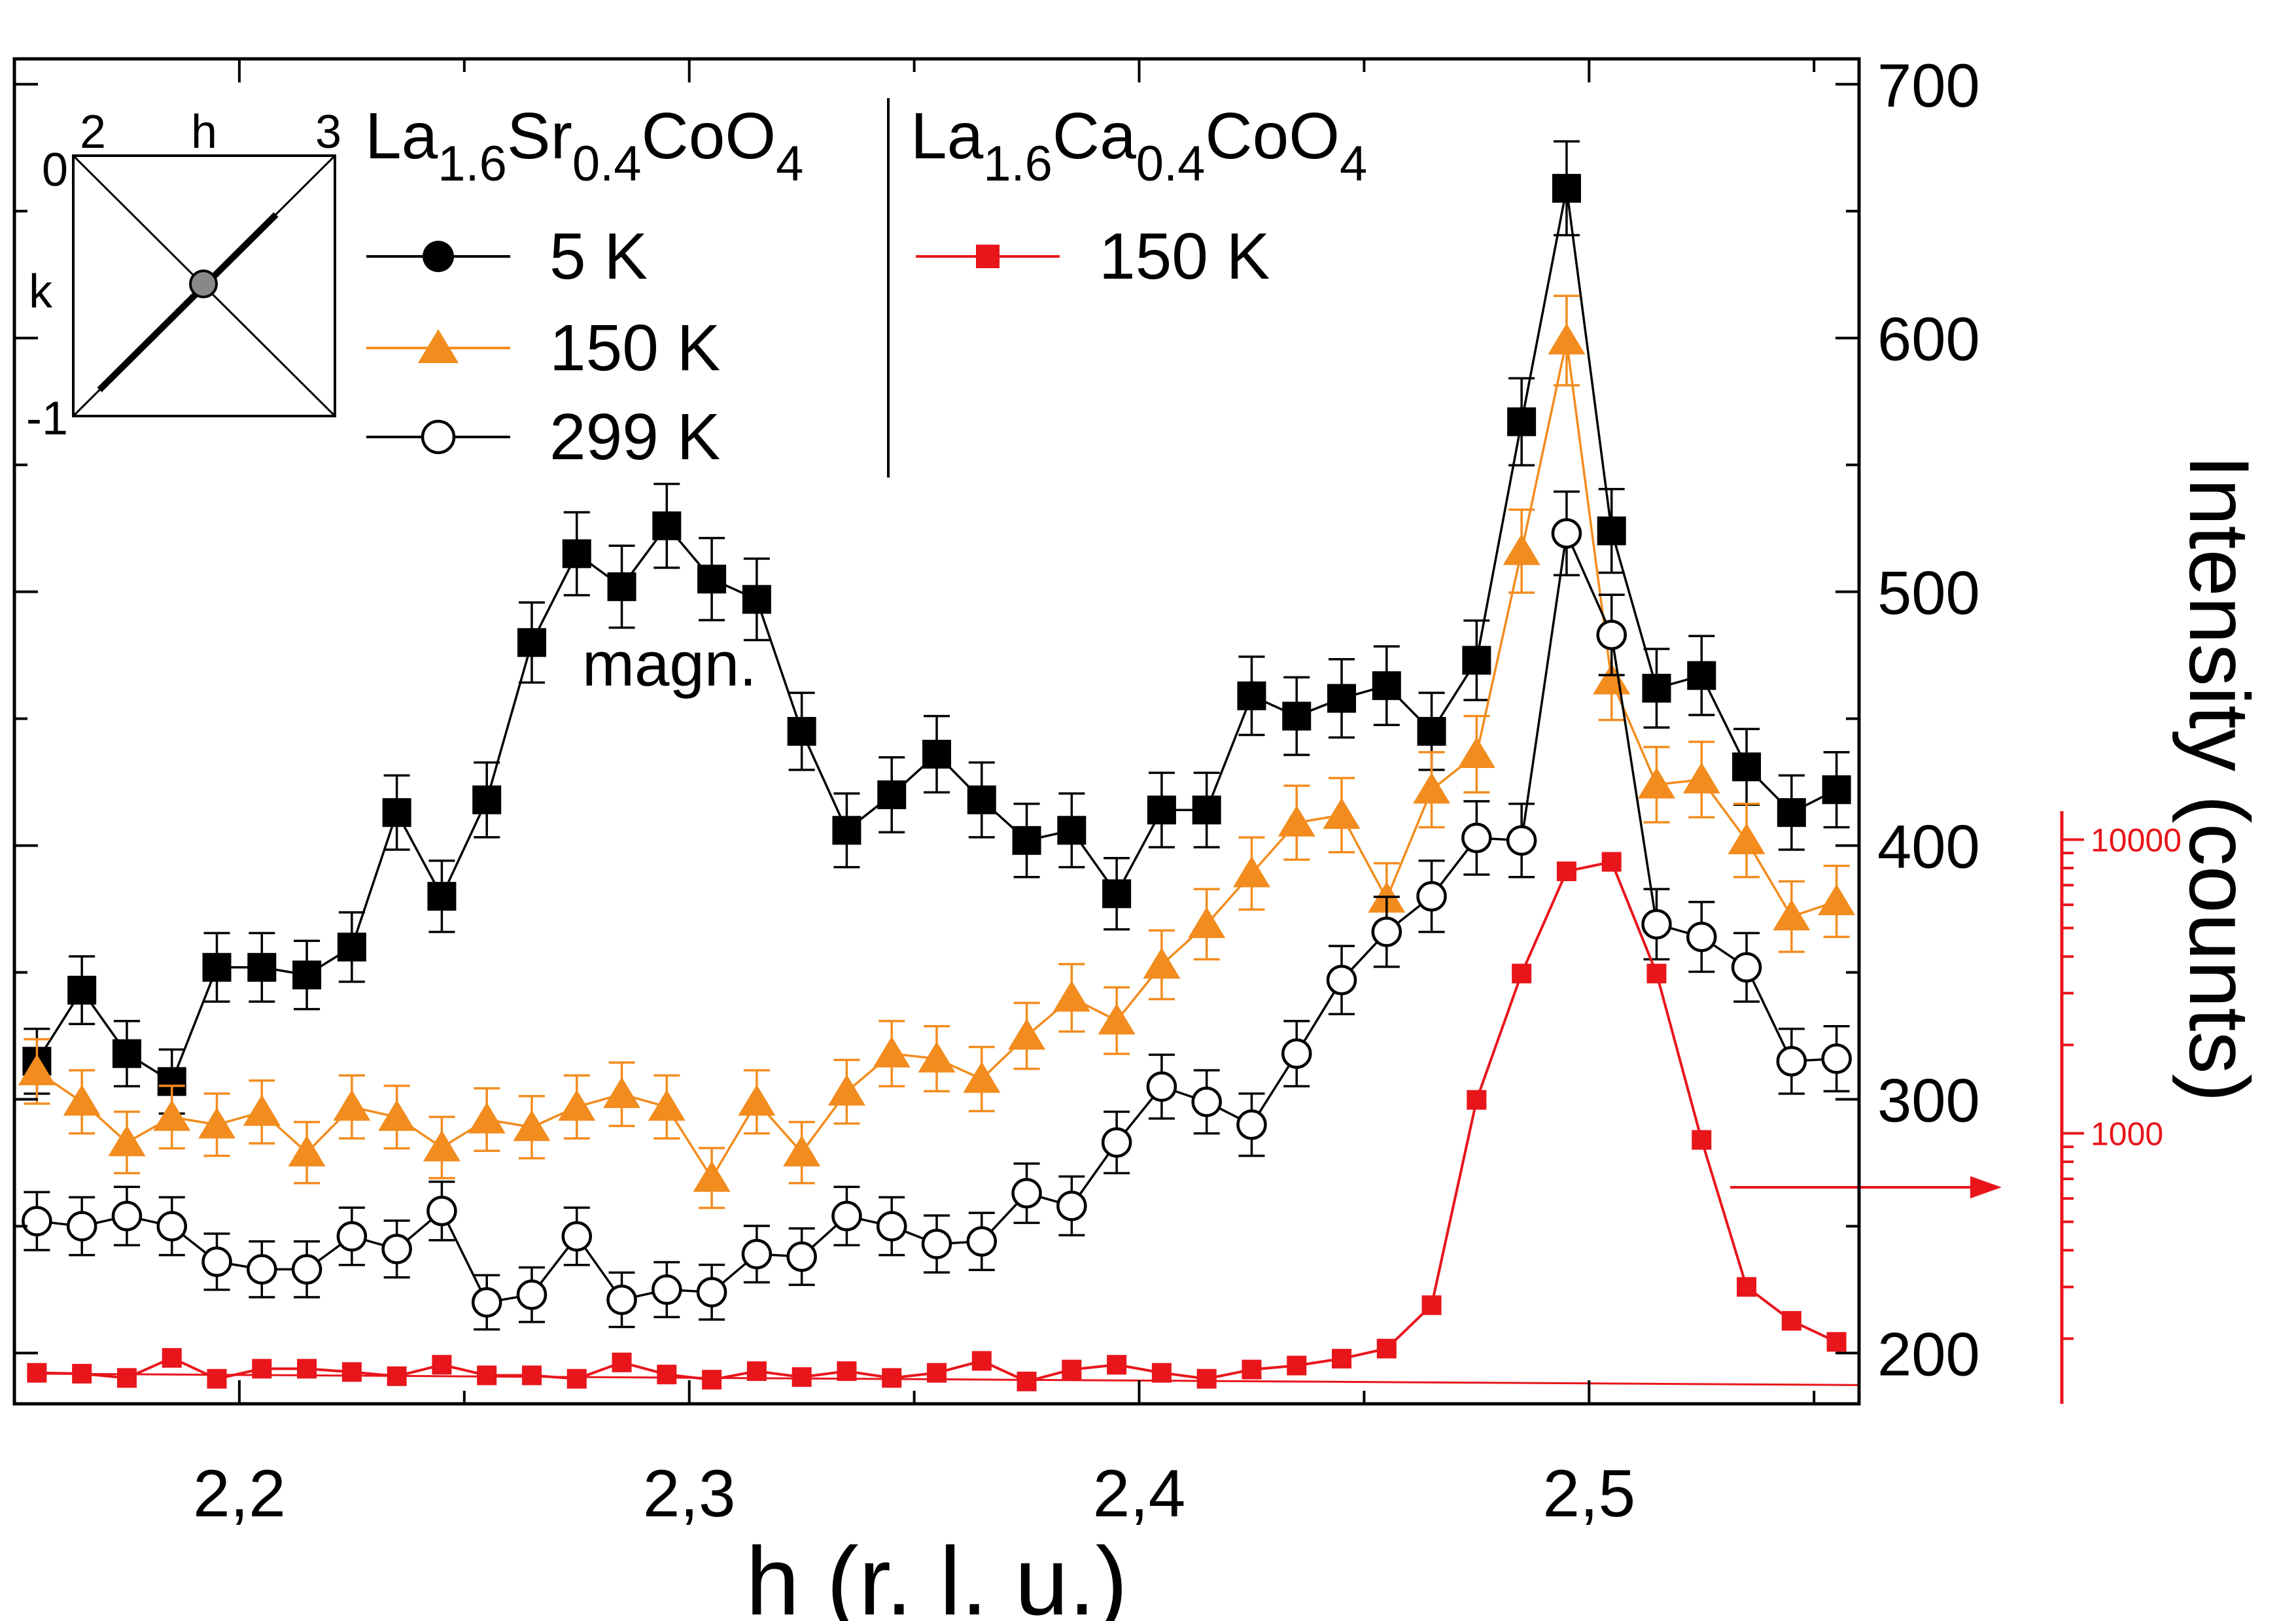 This screenshot has width=2296, height=1621. Describe the element at coordinates (598, 256) in the screenshot. I see `legend-label: 5 K` at that location.